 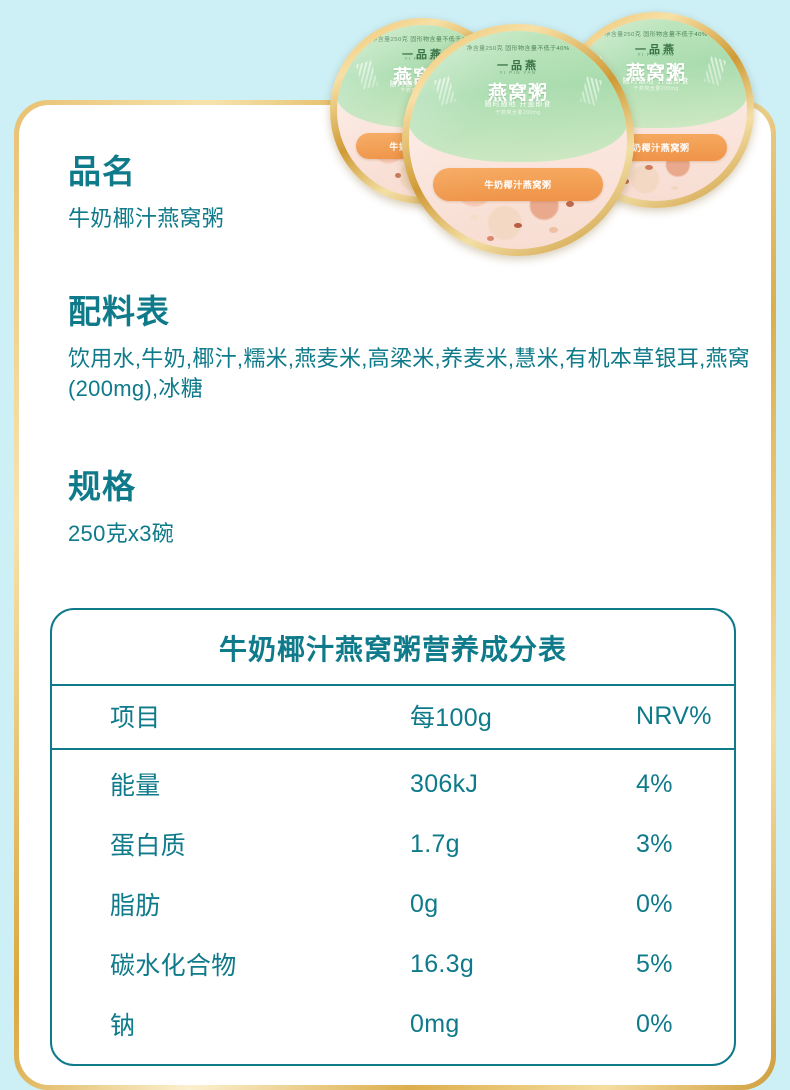 What do you see at coordinates (654, 963) in the screenshot?
I see `nutrition-cell-nrv: 5%` at bounding box center [654, 963].